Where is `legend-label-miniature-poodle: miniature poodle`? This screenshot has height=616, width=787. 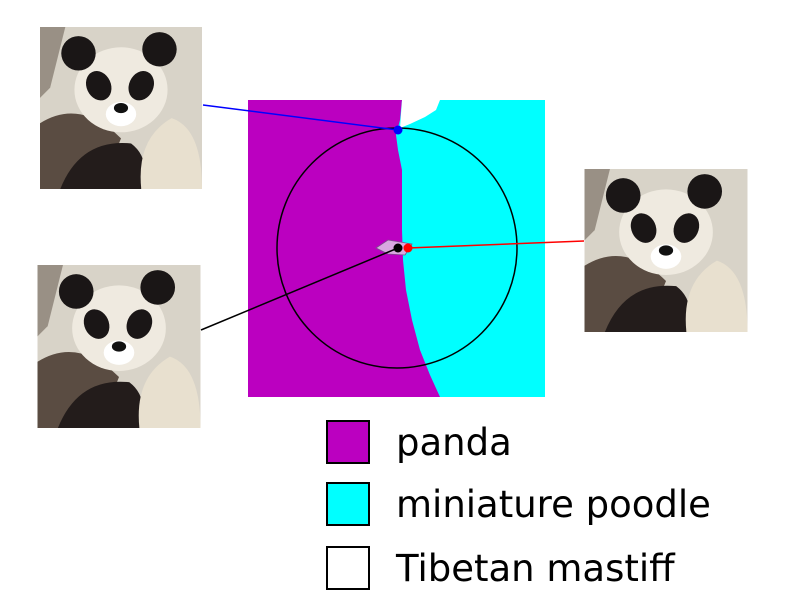
legend-label-miniature-poodle: miniature poodle is located at coordinates (553, 504).